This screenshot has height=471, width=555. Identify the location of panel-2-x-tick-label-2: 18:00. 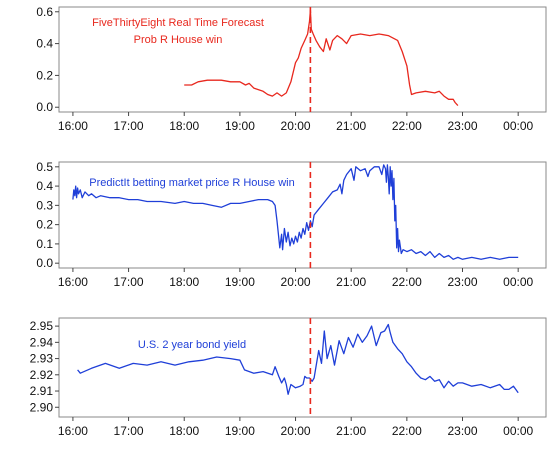
(184, 282).